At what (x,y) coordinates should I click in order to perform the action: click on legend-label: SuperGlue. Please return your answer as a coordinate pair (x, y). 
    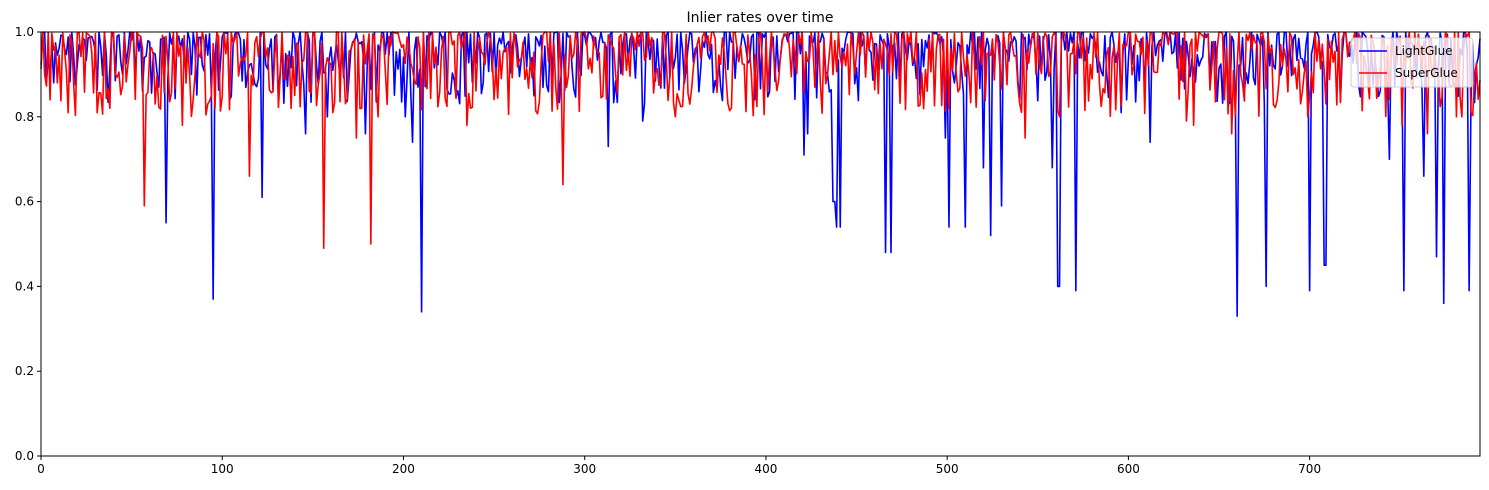
    Looking at the image, I should click on (1426, 73).